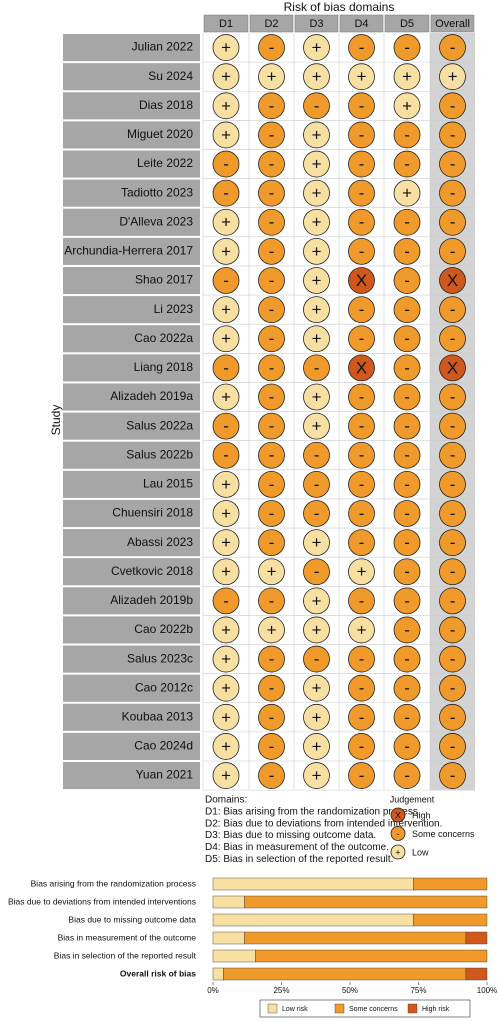 Image resolution: width=498 pixels, height=1021 pixels. Describe the element at coordinates (174, 309) in the screenshot. I see `study-label: Li 2023` at that location.